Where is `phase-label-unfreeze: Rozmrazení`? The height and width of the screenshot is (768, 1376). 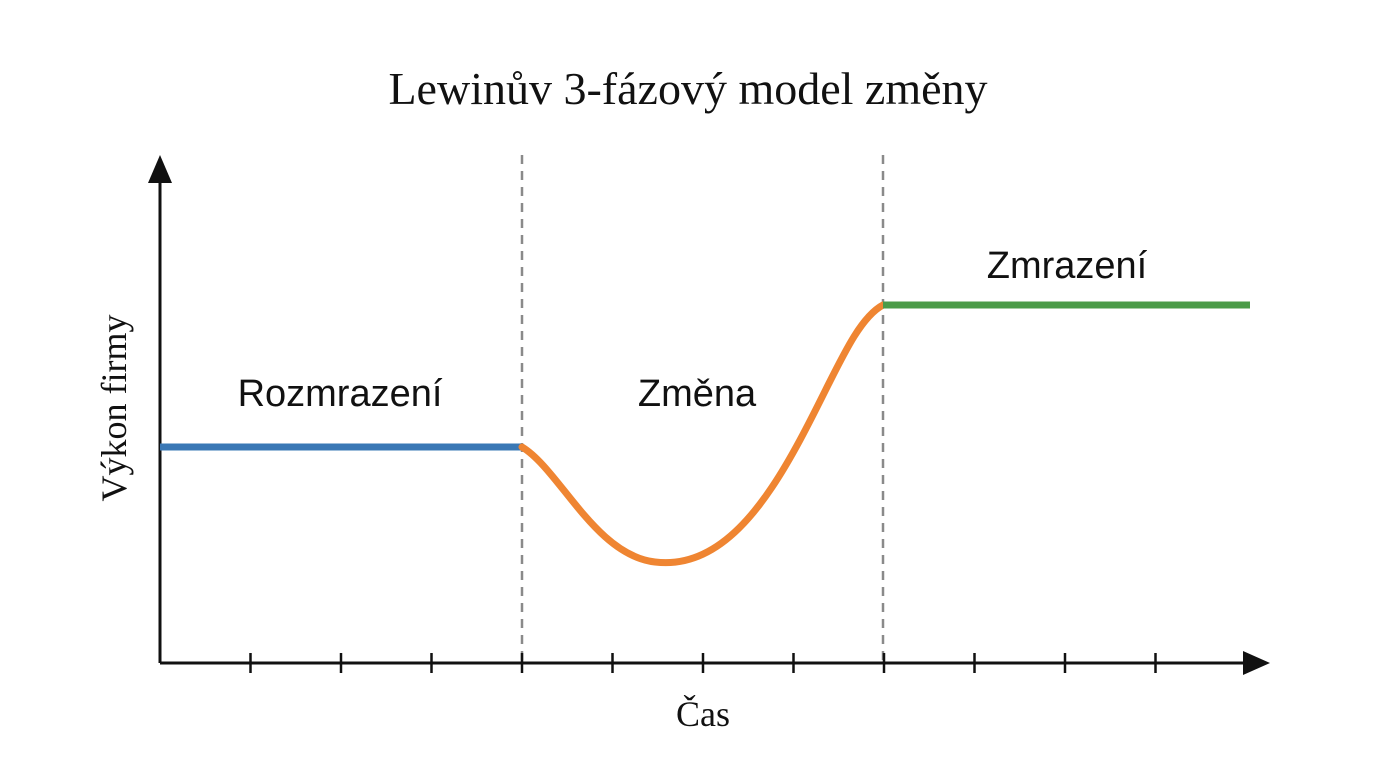 phase-label-unfreeze: Rozmrazení is located at coordinates (340, 394).